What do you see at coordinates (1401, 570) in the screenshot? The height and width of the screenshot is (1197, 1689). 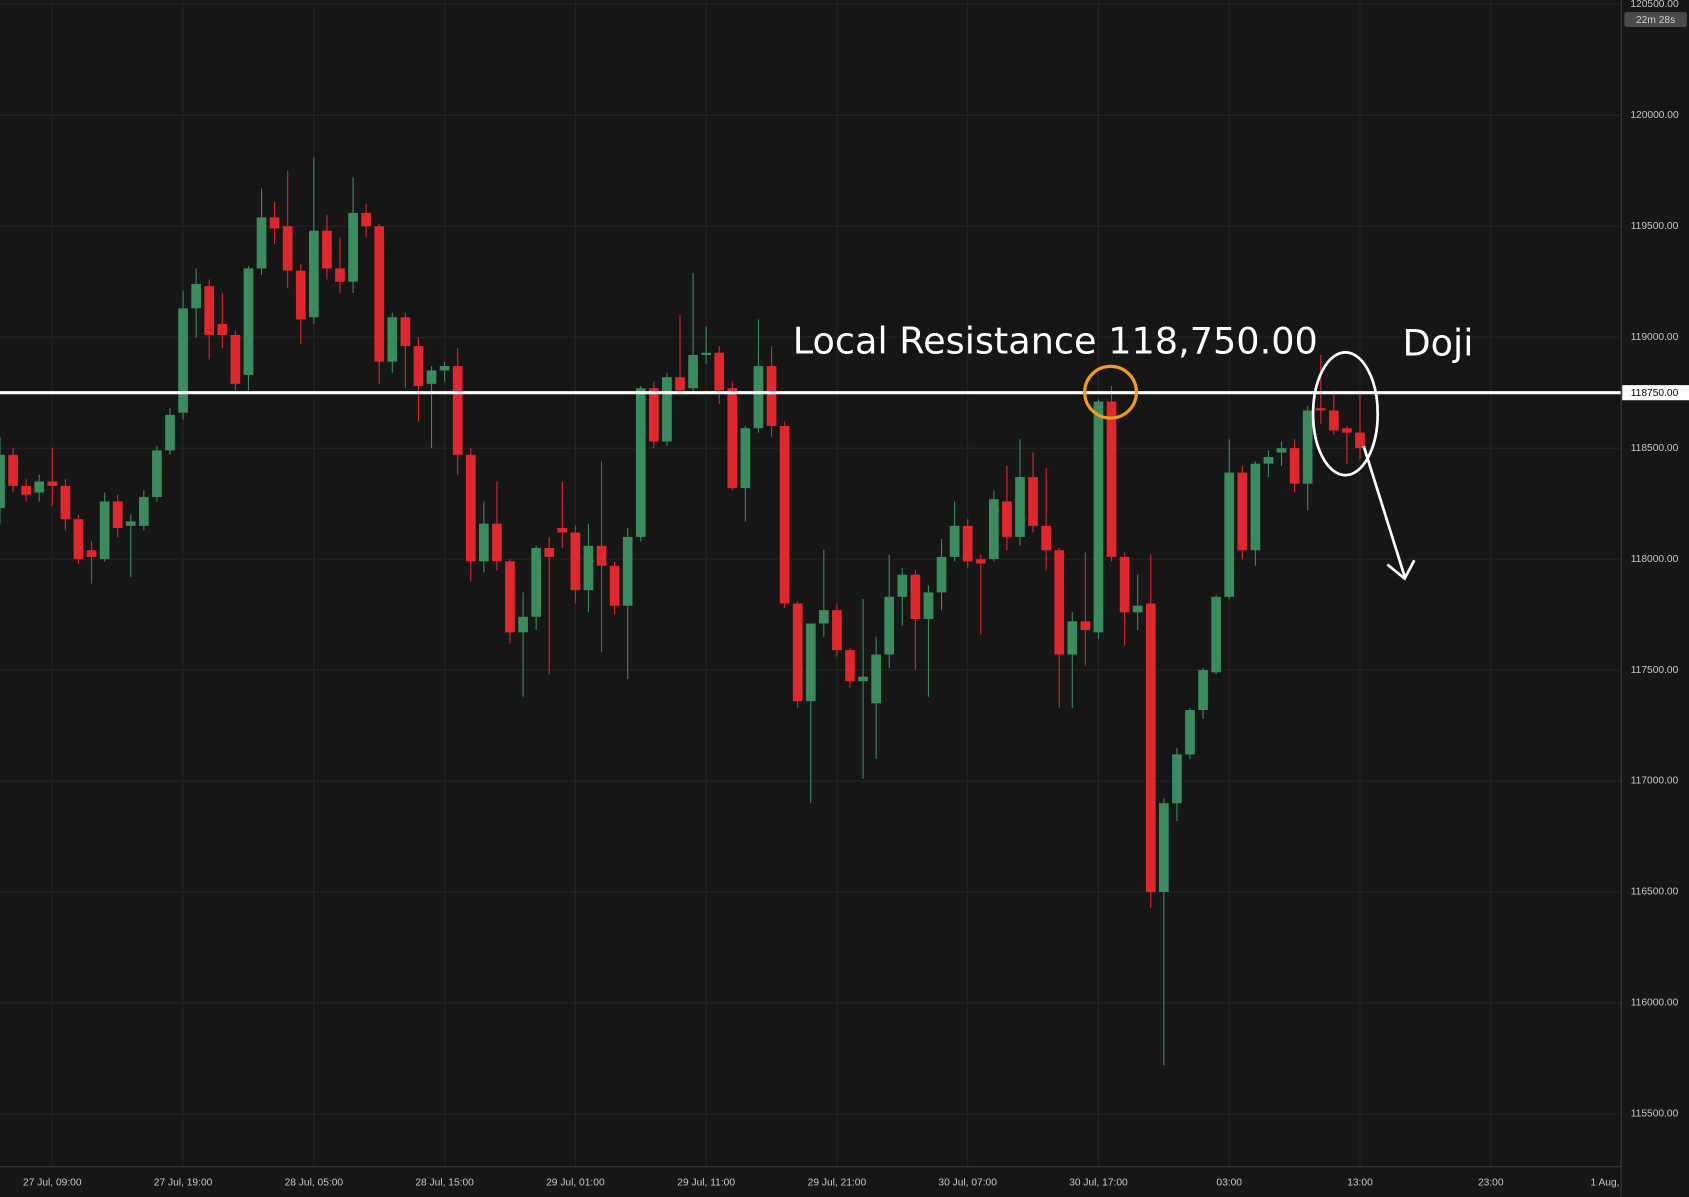 I see `arrow-head` at bounding box center [1401, 570].